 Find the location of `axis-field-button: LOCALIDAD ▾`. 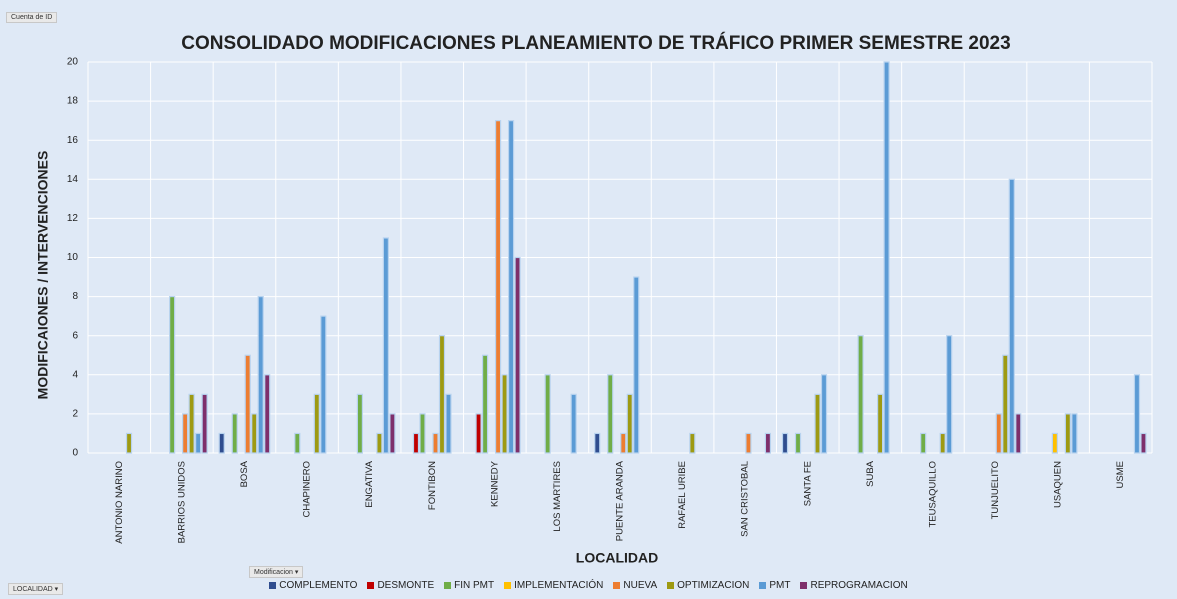

axis-field-button: LOCALIDAD ▾ is located at coordinates (36, 589).